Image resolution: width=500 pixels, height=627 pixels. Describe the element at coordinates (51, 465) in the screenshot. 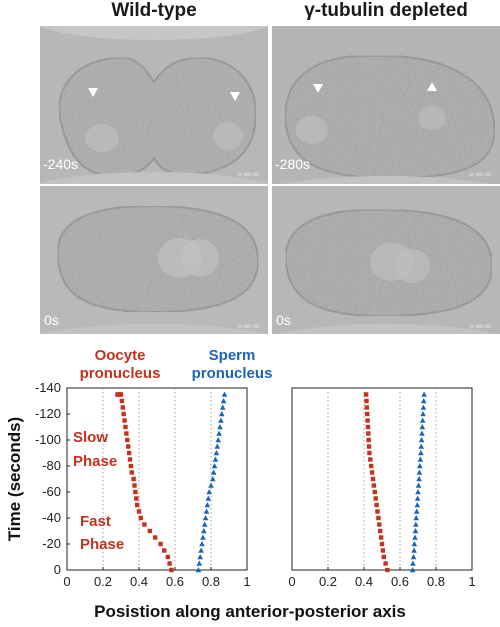

I see `y-tick-label: -80` at that location.